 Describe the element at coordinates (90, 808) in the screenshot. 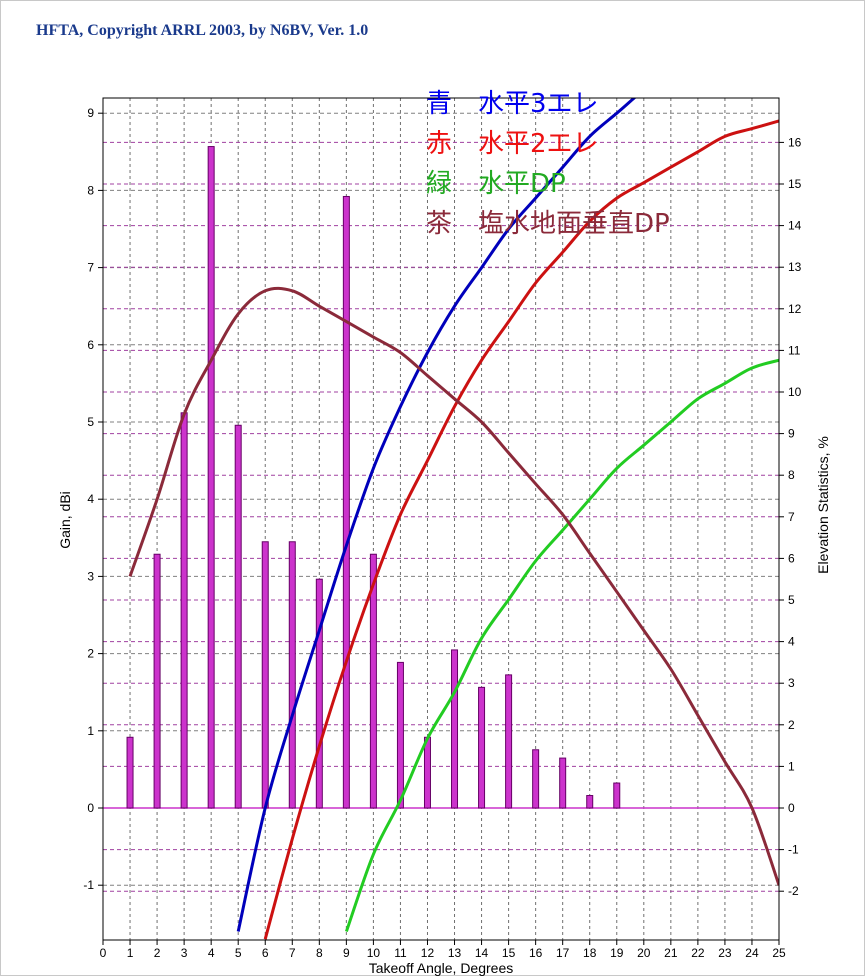

I see `y-left-tick-label: 0` at that location.